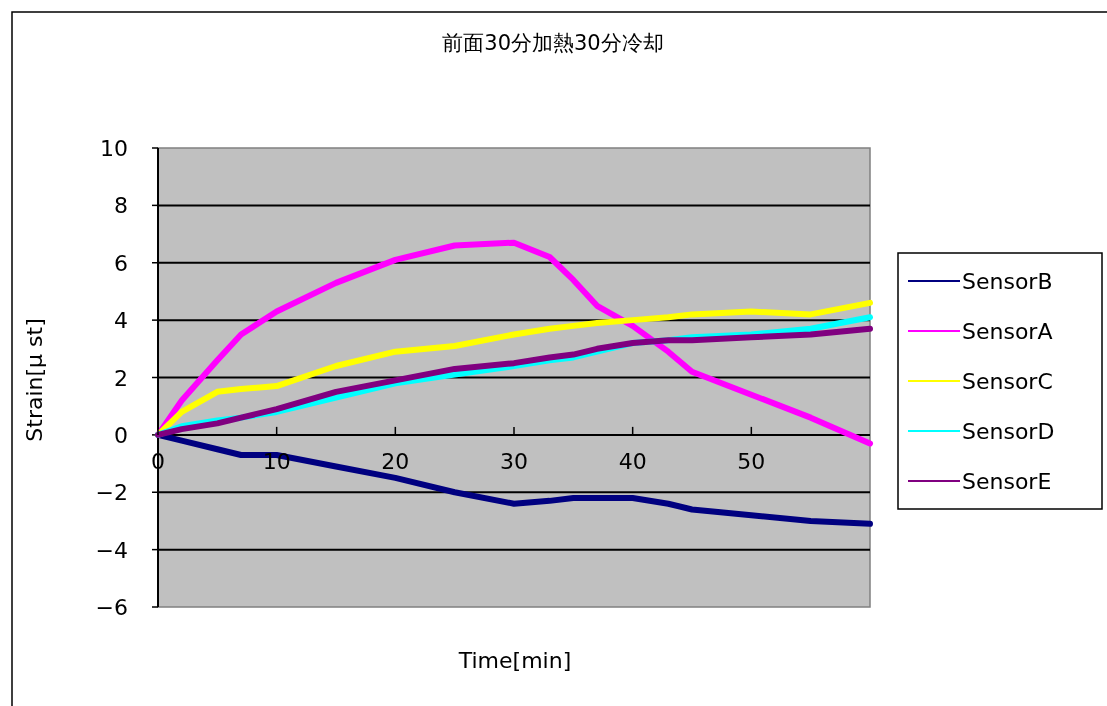 The width and height of the screenshot is (1107, 706). I want to click on x-tick-label: 50, so click(751, 461).